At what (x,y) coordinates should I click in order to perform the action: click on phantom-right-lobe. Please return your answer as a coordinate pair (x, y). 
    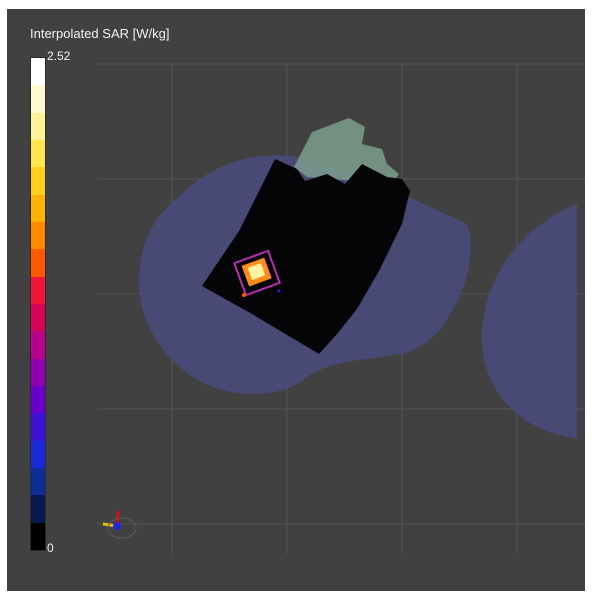
    Looking at the image, I should click on (529, 321).